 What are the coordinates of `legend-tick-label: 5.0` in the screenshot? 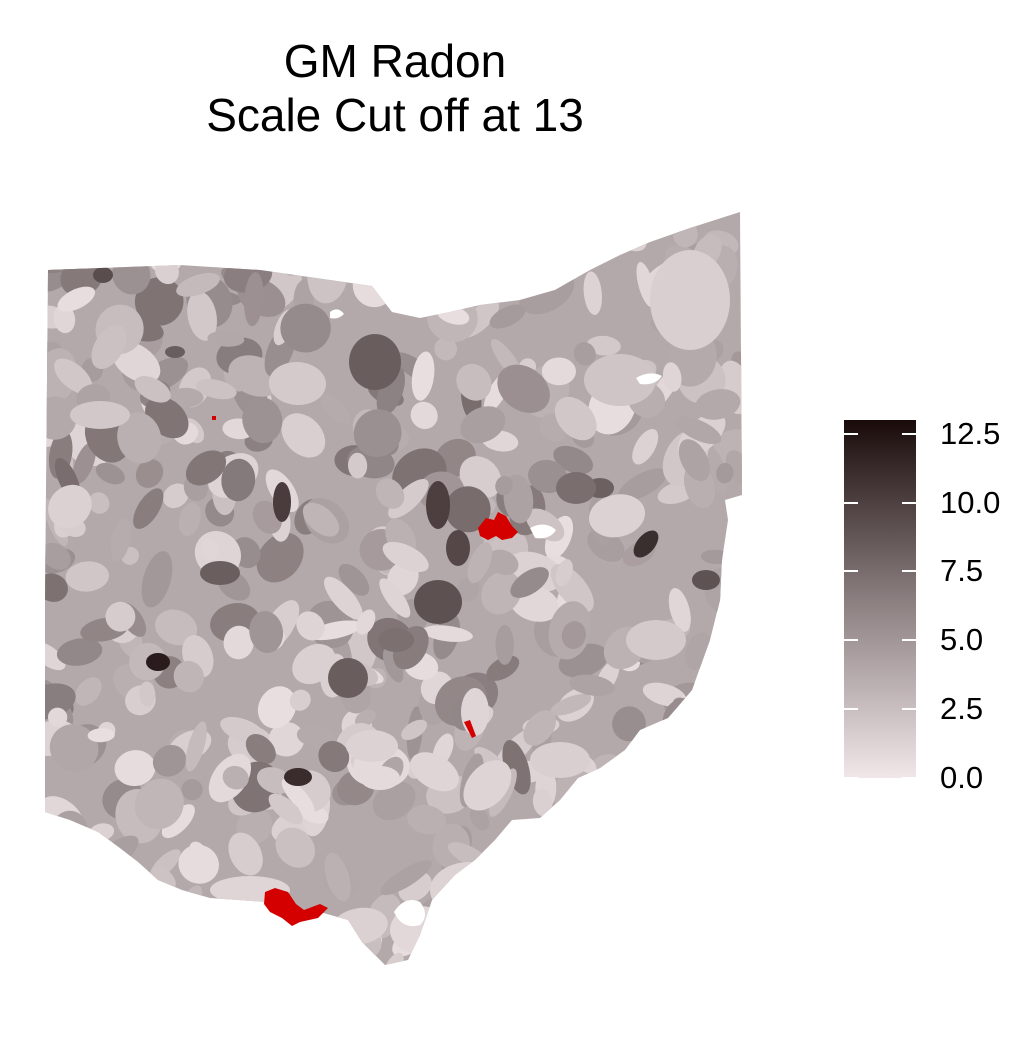 It's located at (962, 640).